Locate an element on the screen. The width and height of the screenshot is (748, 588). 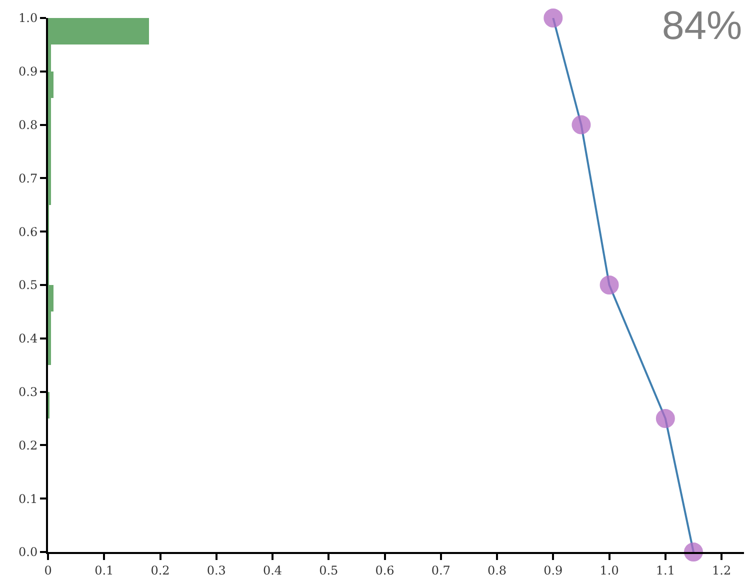
x-tick-label: 0.5 is located at coordinates (328, 570).